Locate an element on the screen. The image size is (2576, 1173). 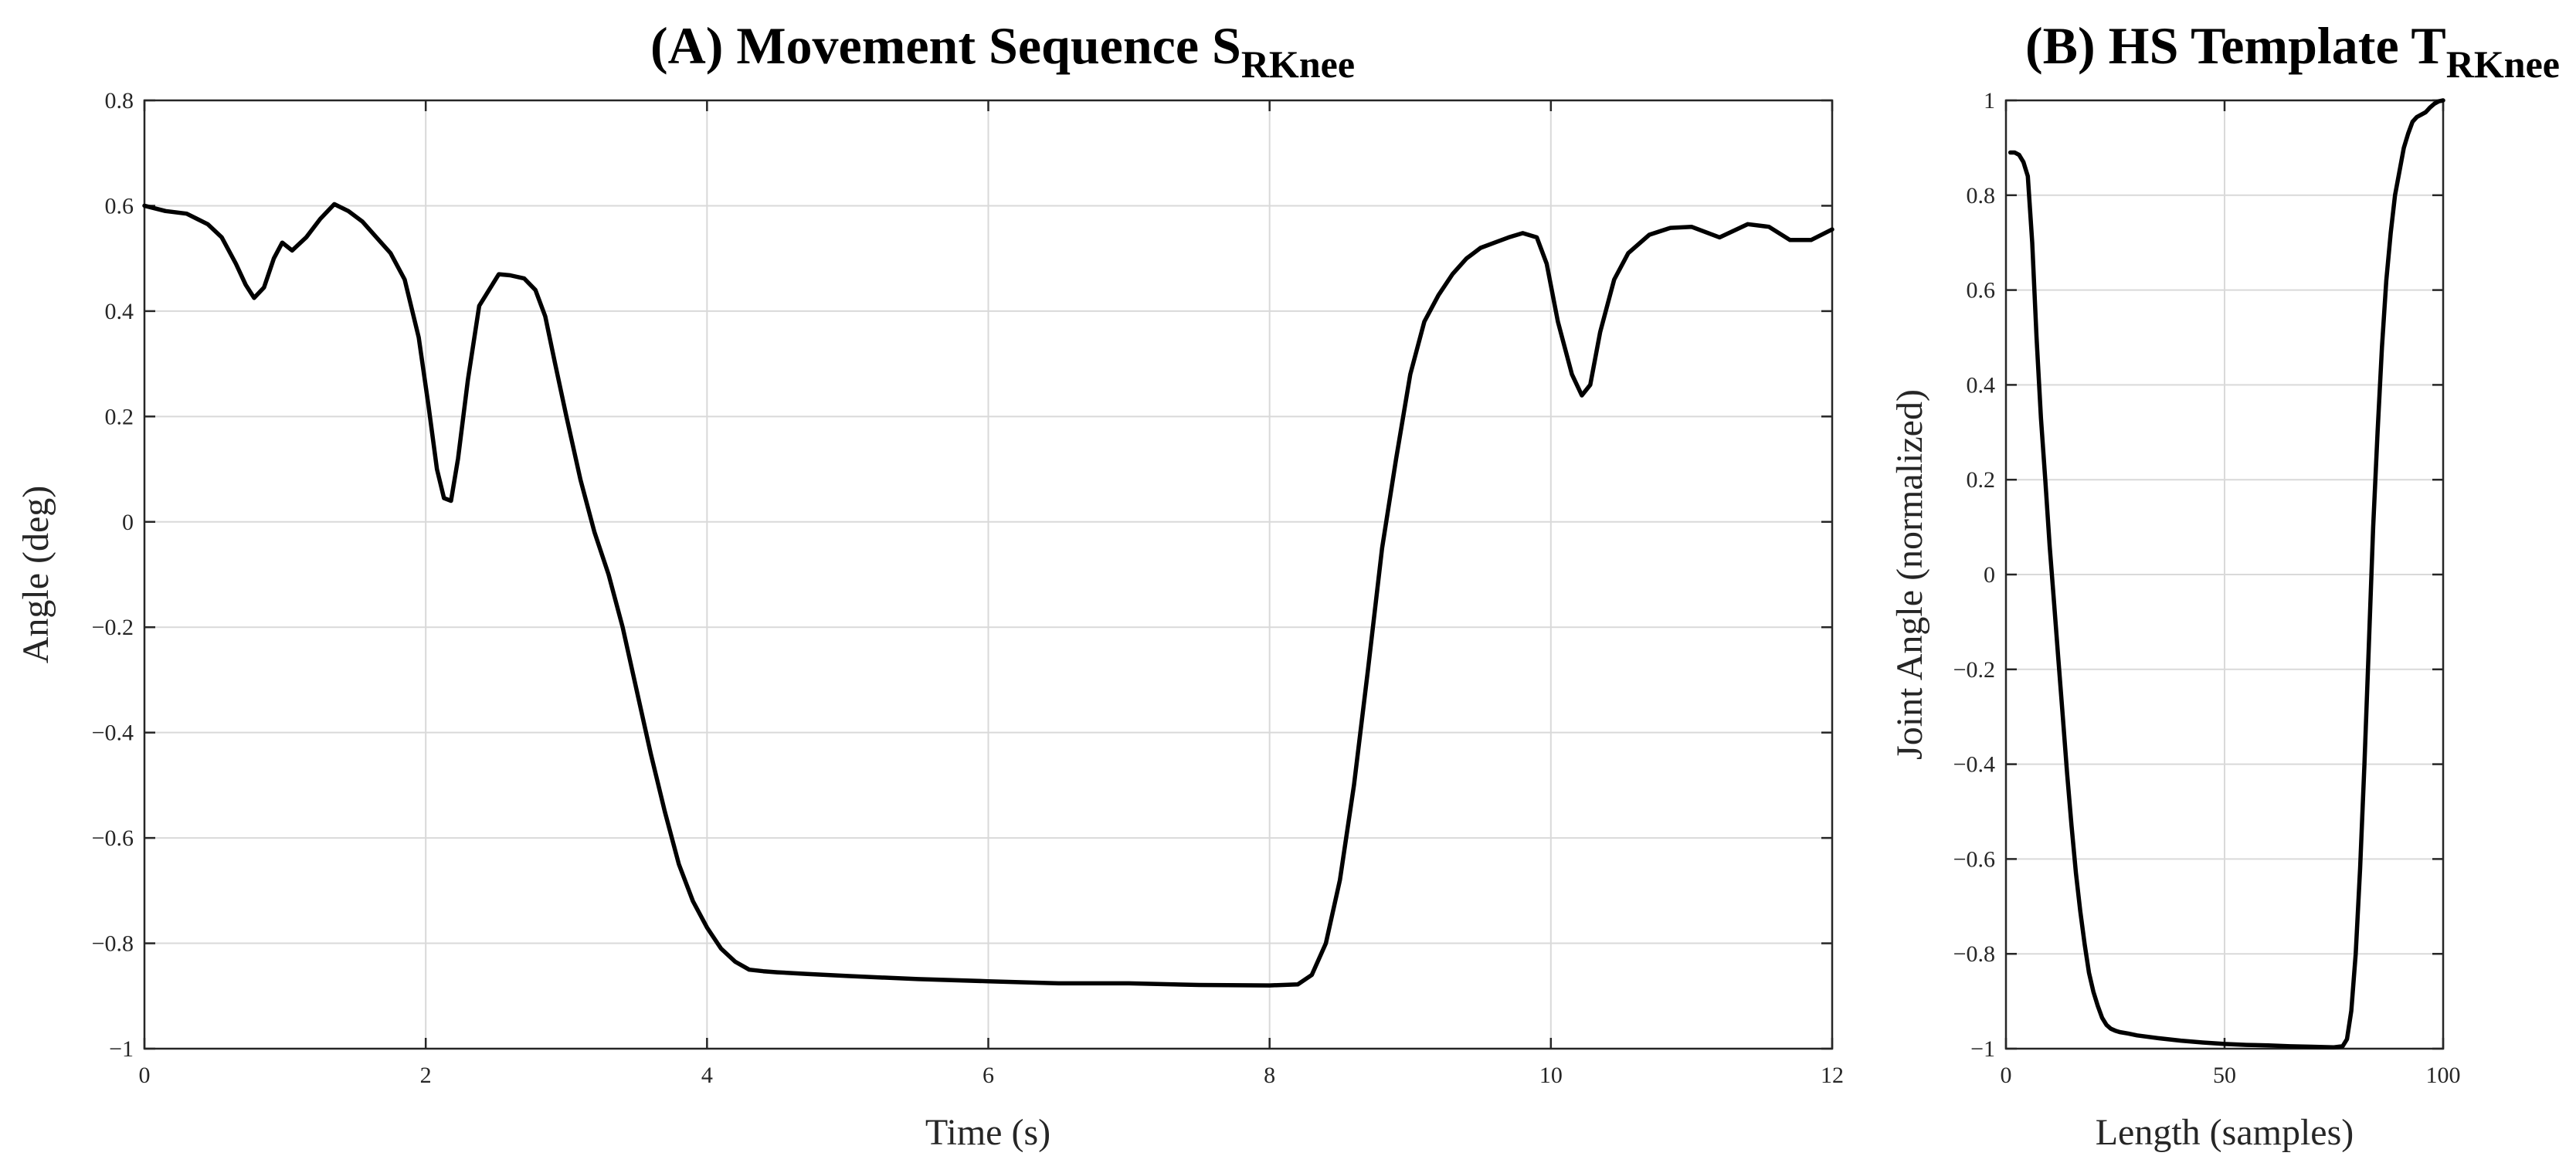
chart-a-x-tick-label: 6 is located at coordinates (989, 1075).